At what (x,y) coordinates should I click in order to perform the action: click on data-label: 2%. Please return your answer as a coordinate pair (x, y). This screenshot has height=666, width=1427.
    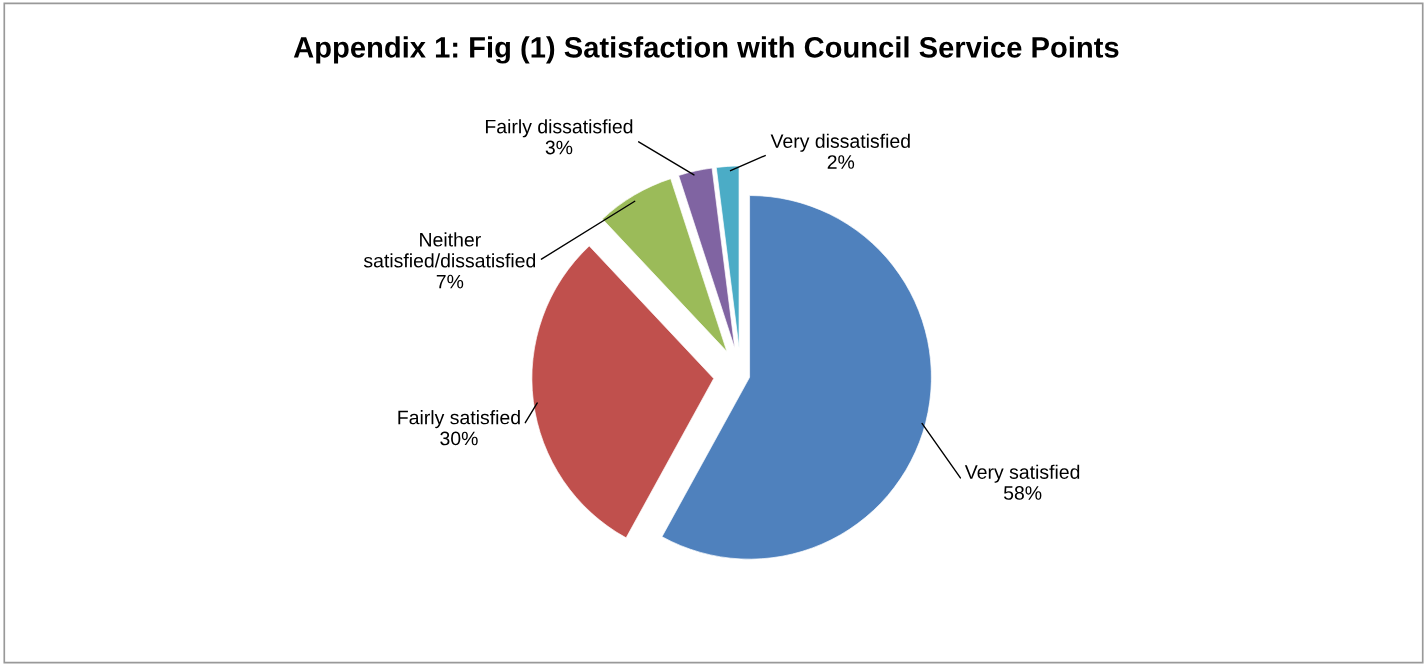
    Looking at the image, I should click on (841, 162).